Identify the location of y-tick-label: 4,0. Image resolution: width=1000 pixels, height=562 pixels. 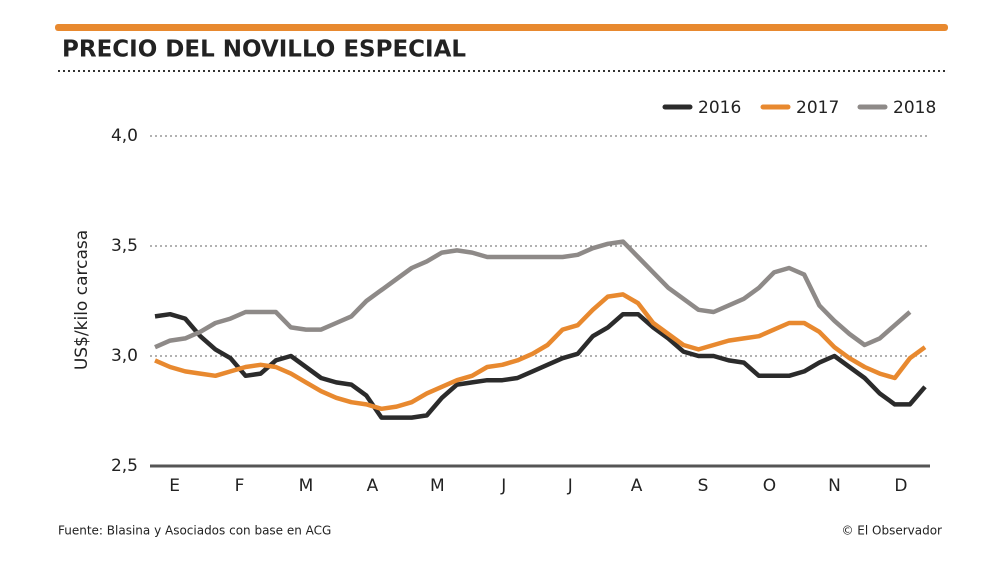
(124, 136).